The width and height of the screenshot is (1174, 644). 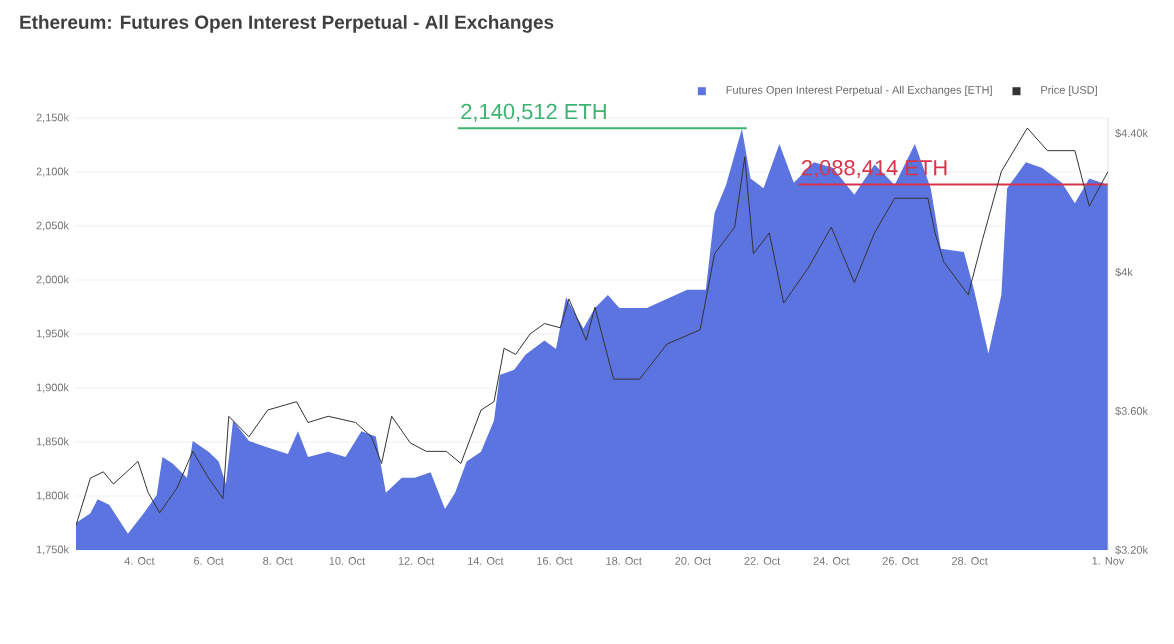 I want to click on chart-title: Ethereum: Futures Open Interest Perpetual - All Exchanges, so click(x=287, y=24).